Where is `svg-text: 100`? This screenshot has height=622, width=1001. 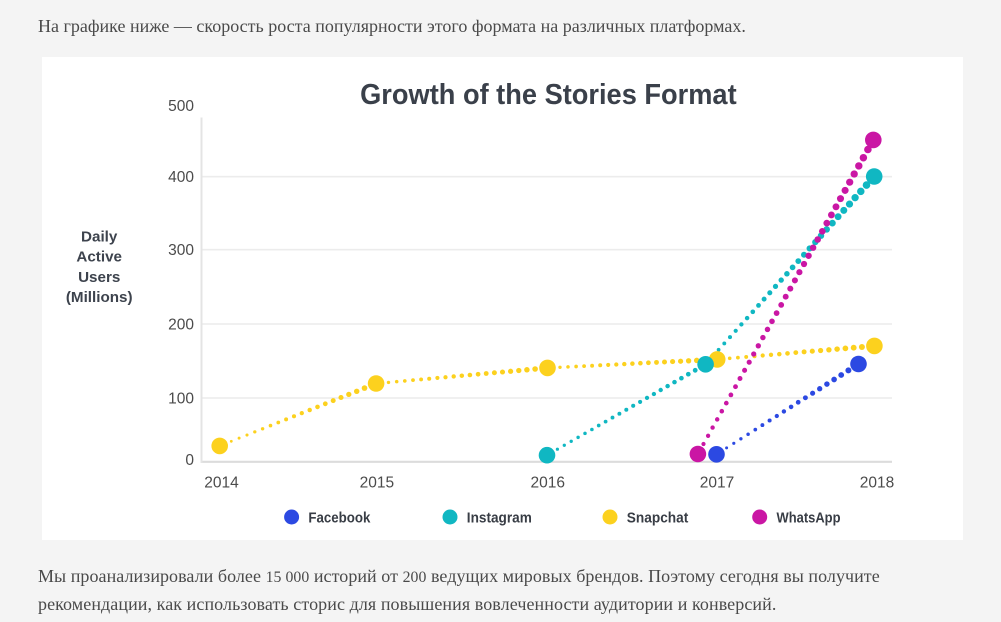 svg-text: 100 is located at coordinates (181, 398).